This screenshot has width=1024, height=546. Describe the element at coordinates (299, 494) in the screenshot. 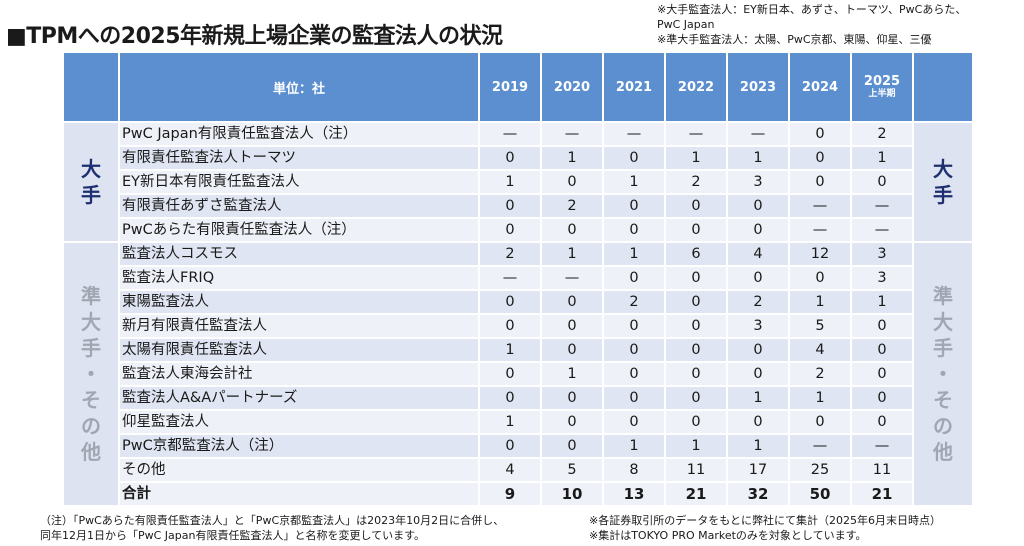

I see `total-label: 合計` at that location.